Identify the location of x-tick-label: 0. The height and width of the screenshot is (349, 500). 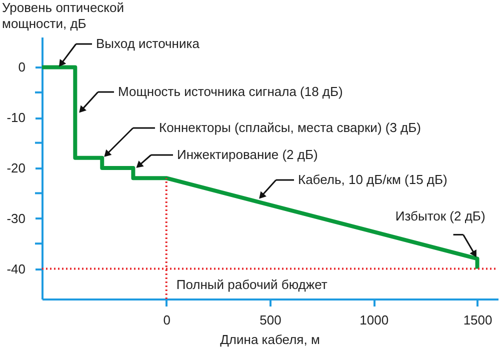
(166, 320).